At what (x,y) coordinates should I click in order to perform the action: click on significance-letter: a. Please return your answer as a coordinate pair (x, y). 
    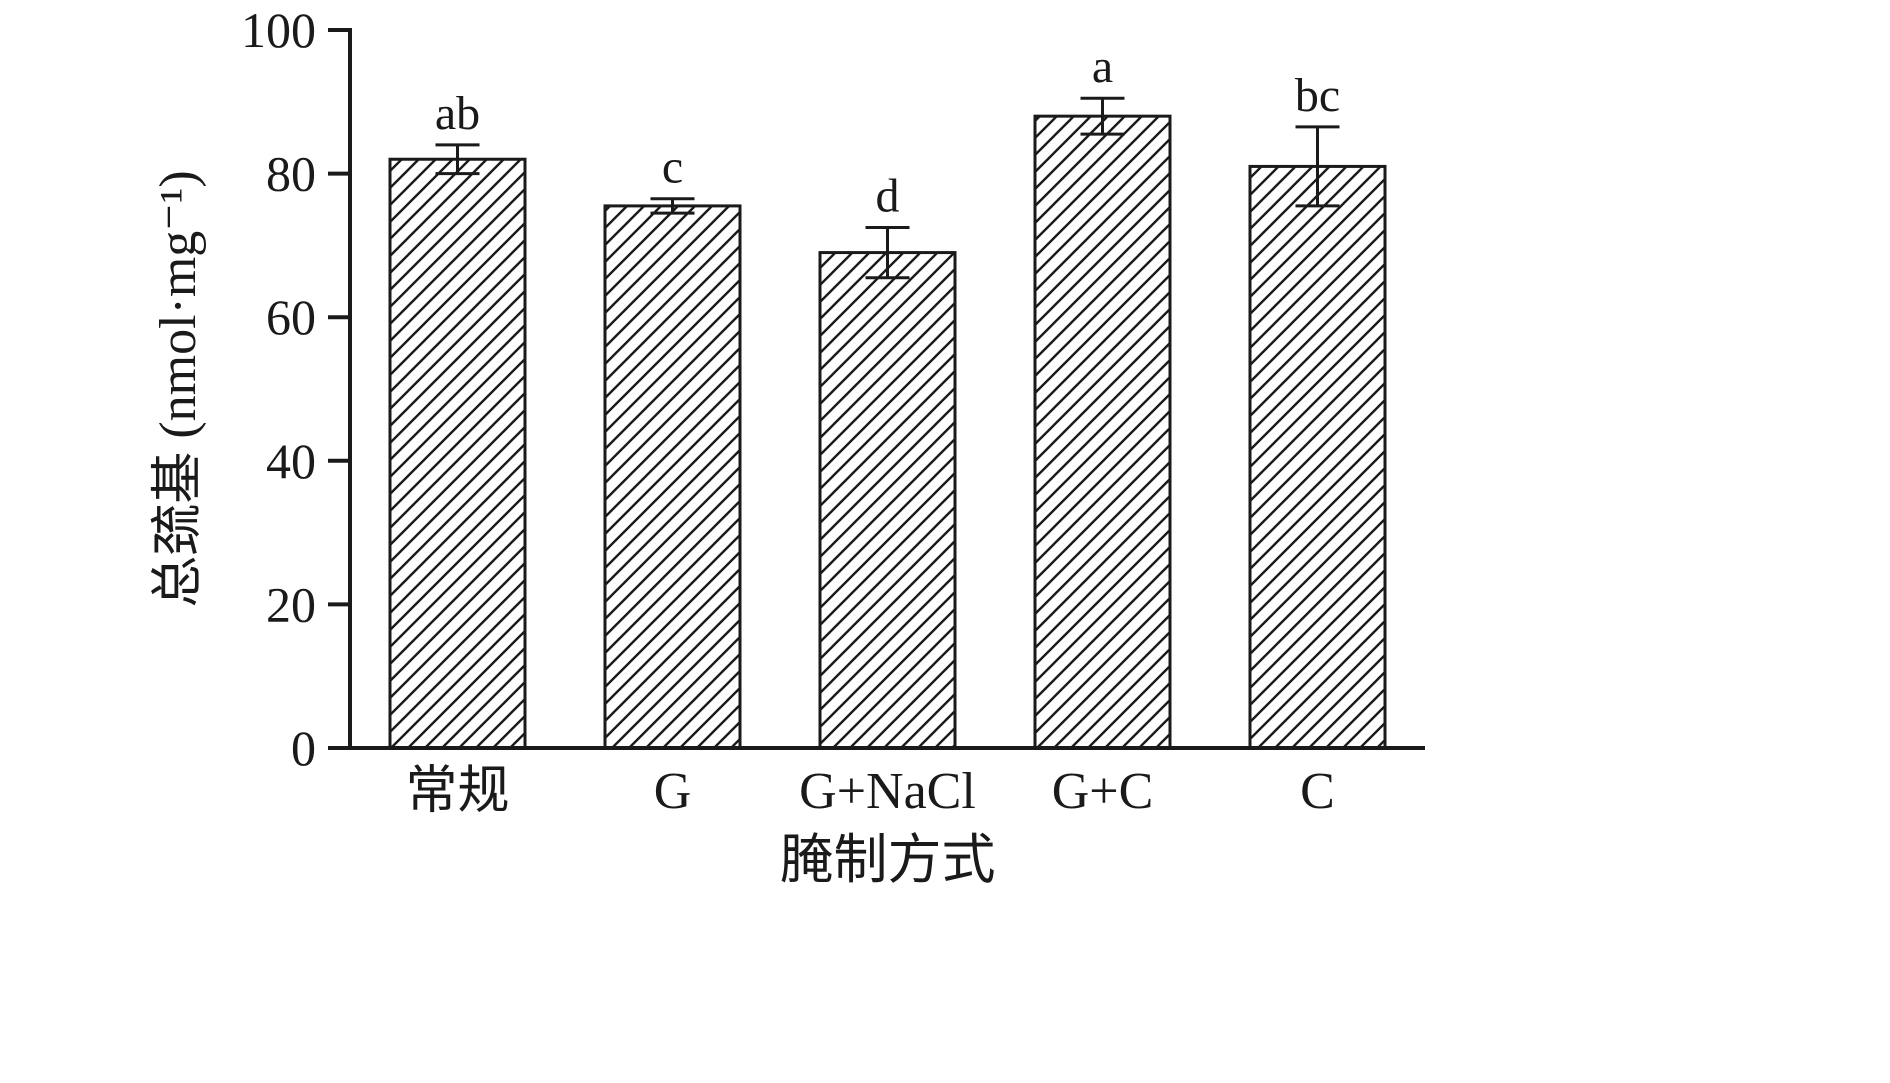
    Looking at the image, I should click on (1102, 66).